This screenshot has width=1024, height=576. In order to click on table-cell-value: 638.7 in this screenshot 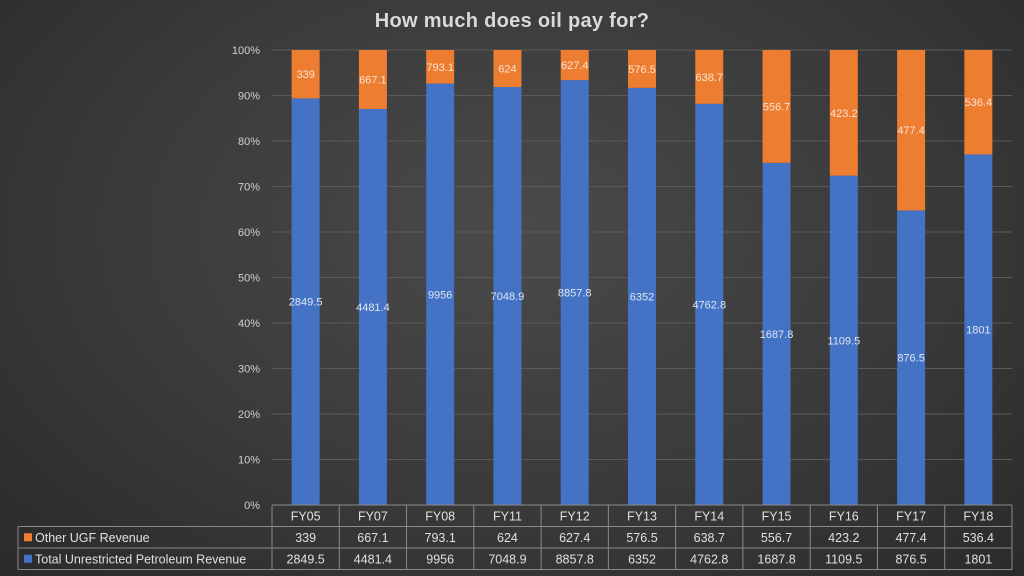, I will do `click(709, 538)`.